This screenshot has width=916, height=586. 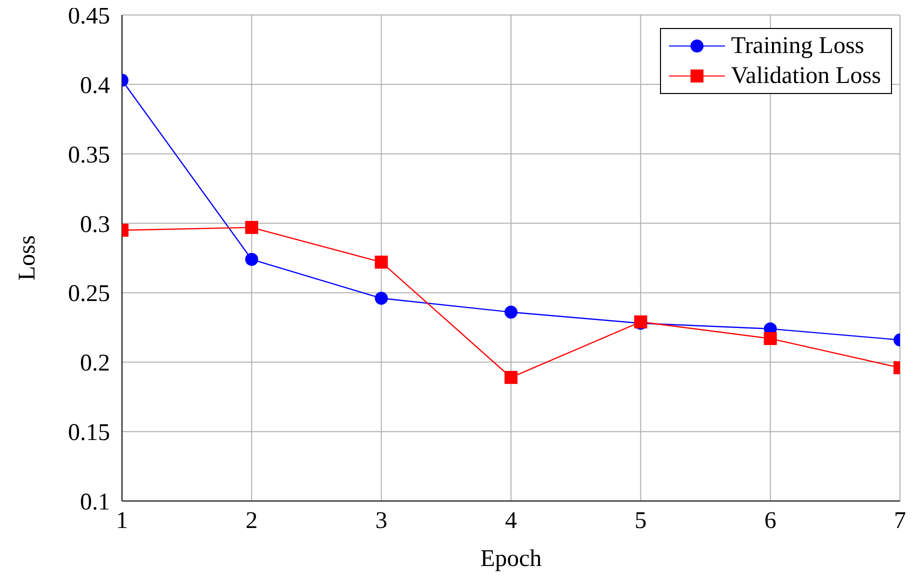 I want to click on y-tick-label: 0.3, so click(x=95, y=225).